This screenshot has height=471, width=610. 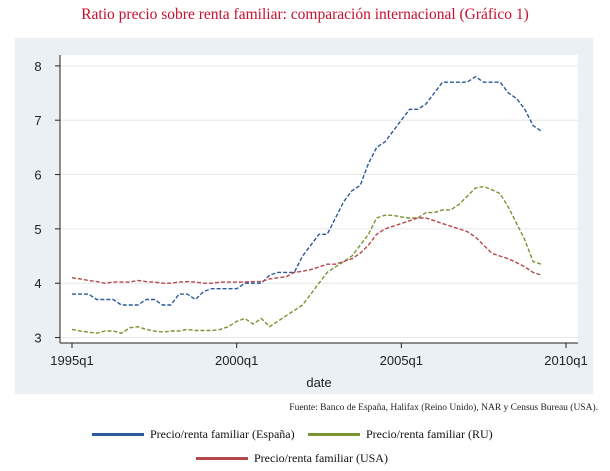 What do you see at coordinates (37, 283) in the screenshot?
I see `y-tick-label-4: 4` at bounding box center [37, 283].